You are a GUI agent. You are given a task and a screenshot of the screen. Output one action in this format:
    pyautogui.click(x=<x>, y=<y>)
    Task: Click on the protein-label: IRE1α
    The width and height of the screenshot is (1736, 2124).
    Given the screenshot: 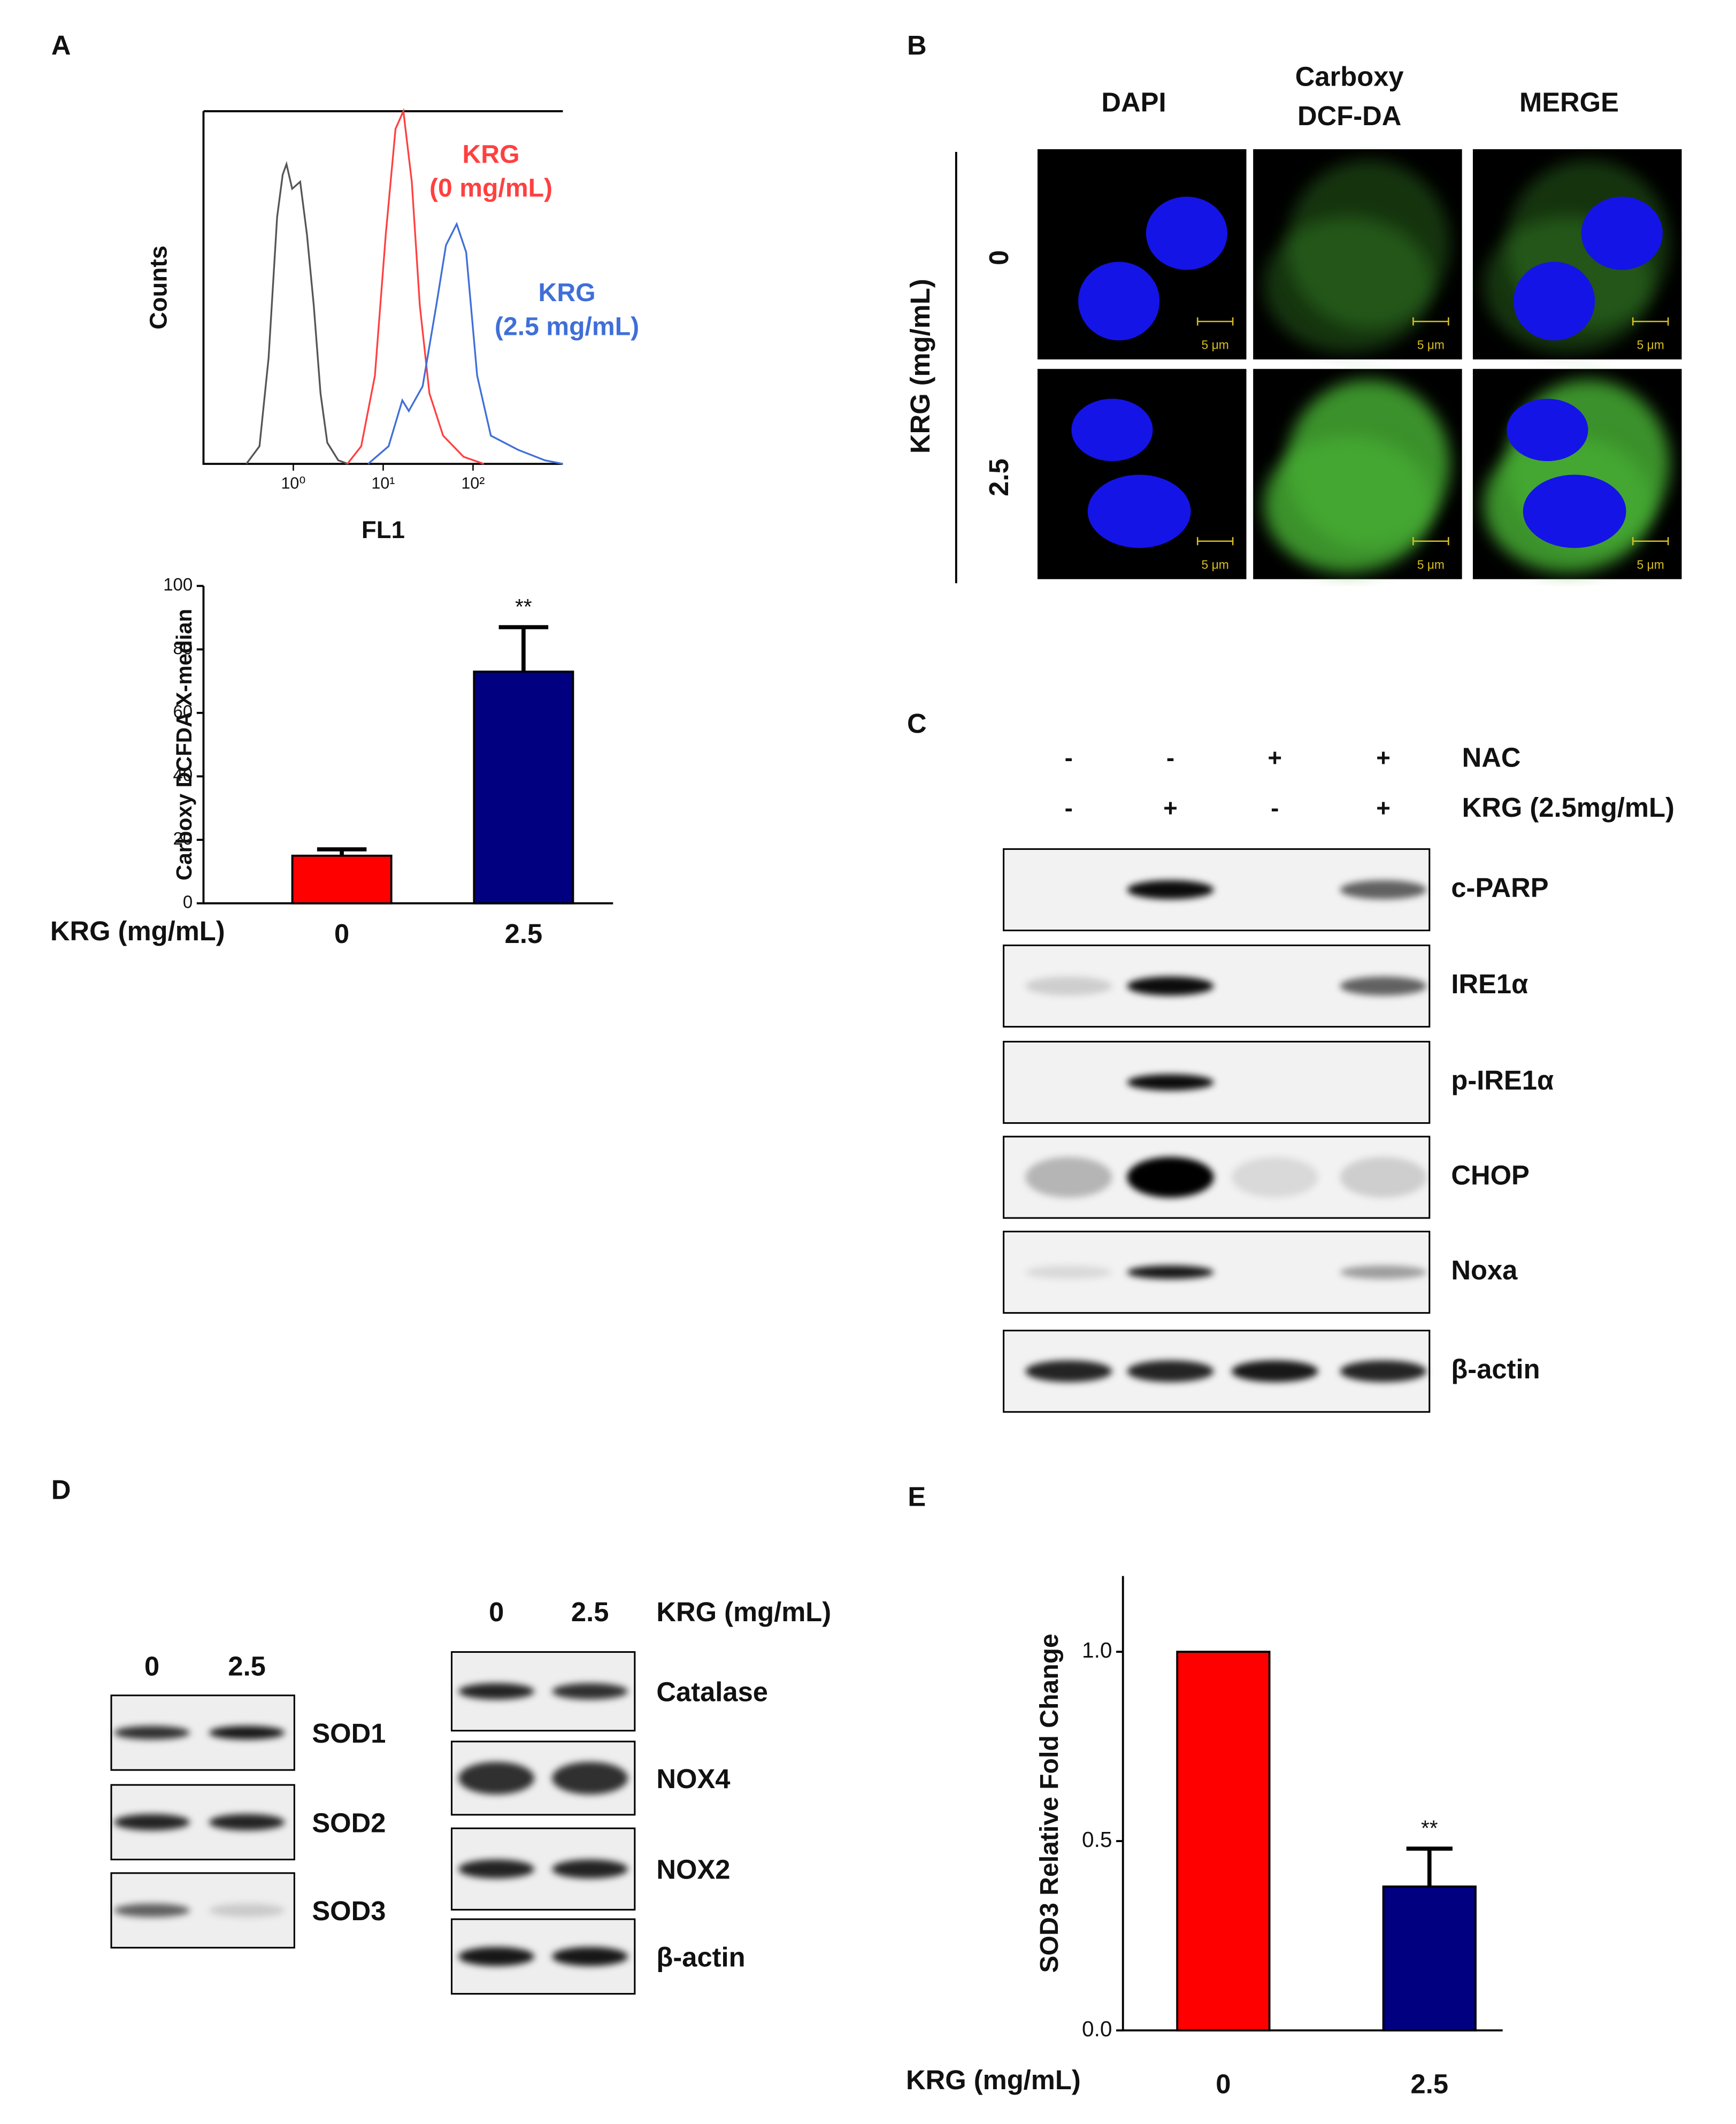 What is the action you would take?
    pyautogui.click(x=1489, y=984)
    